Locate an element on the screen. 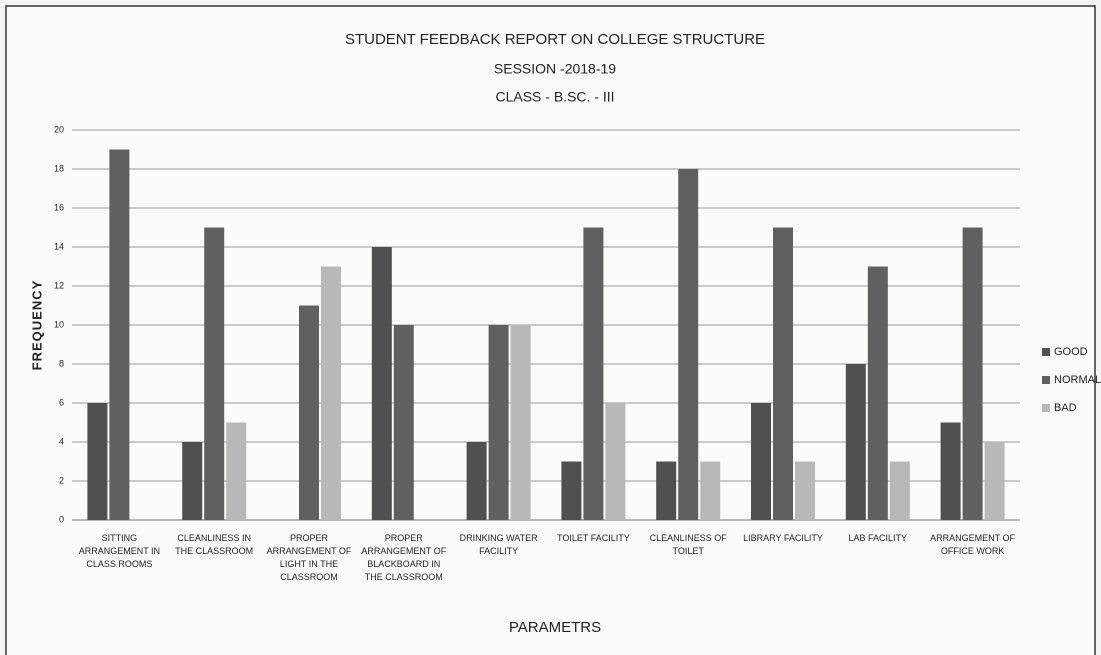 This screenshot has width=1101, height=655. y-tick-label: 20 is located at coordinates (59, 129).